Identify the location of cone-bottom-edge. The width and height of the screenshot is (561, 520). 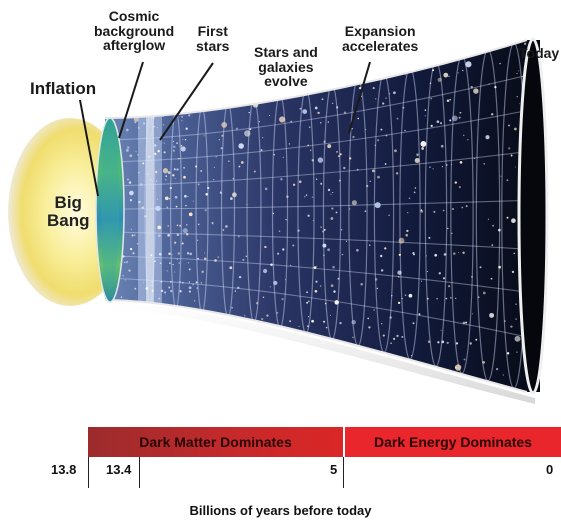
(316, 346).